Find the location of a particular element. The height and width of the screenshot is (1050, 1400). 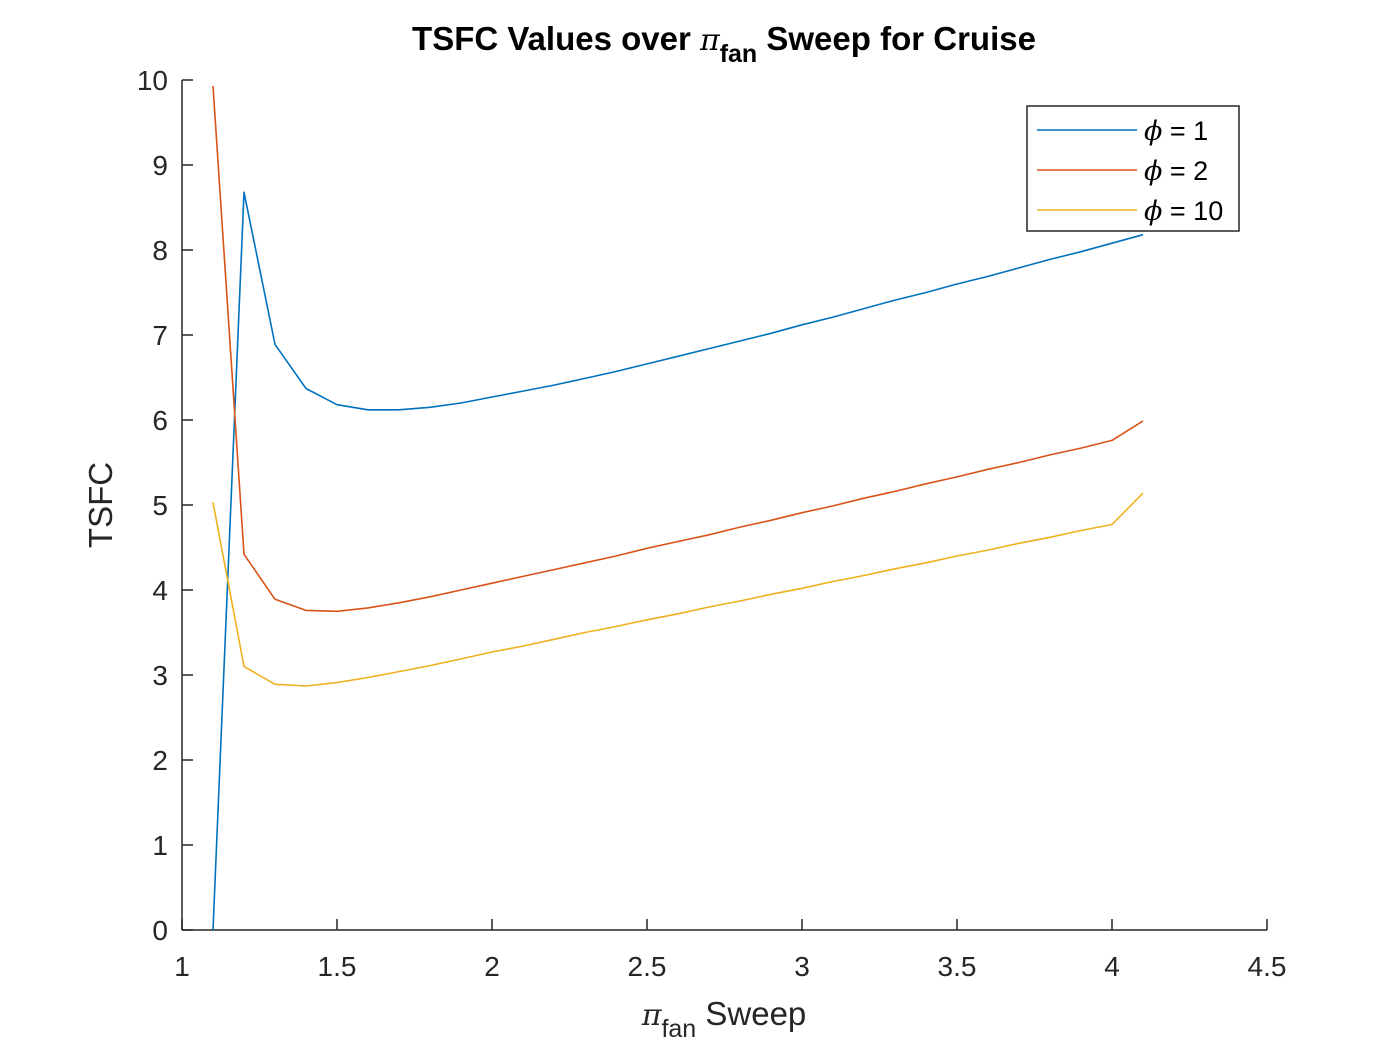

y-tick-label: 10 is located at coordinates (152, 80).